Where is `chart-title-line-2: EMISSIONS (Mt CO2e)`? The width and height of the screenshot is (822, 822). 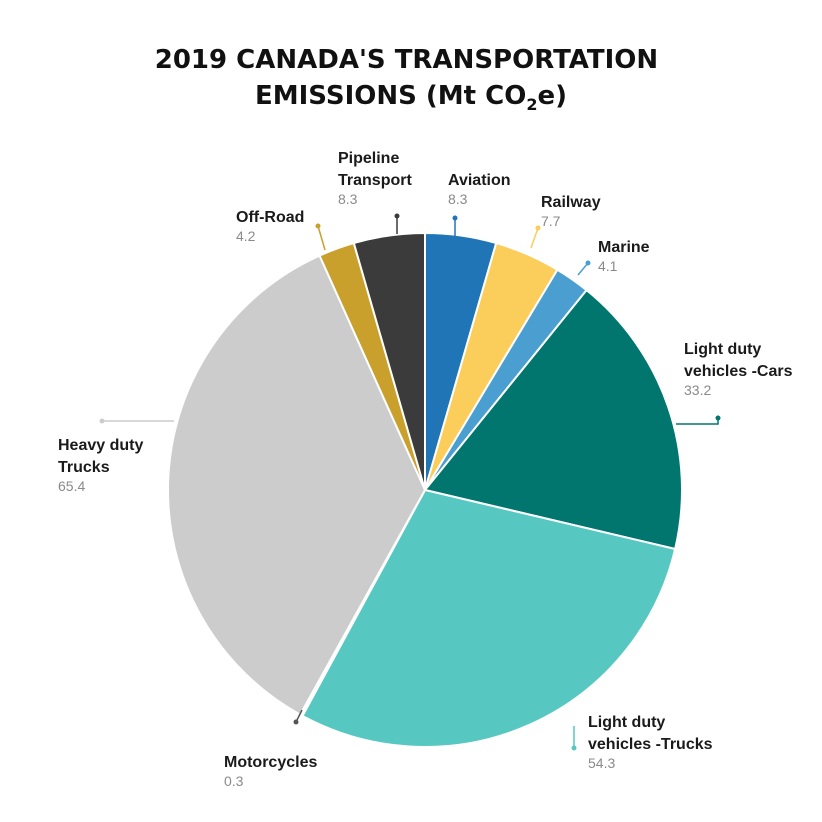 chart-title-line-2: EMISSIONS (Mt CO2e) is located at coordinates (411, 97).